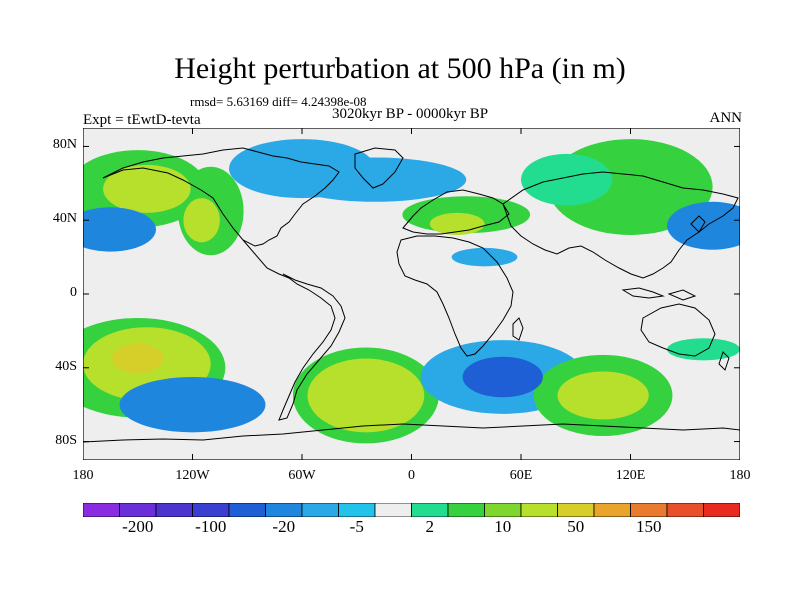  What do you see at coordinates (356, 526) in the screenshot?
I see `colorbar-label: -5` at bounding box center [356, 526].